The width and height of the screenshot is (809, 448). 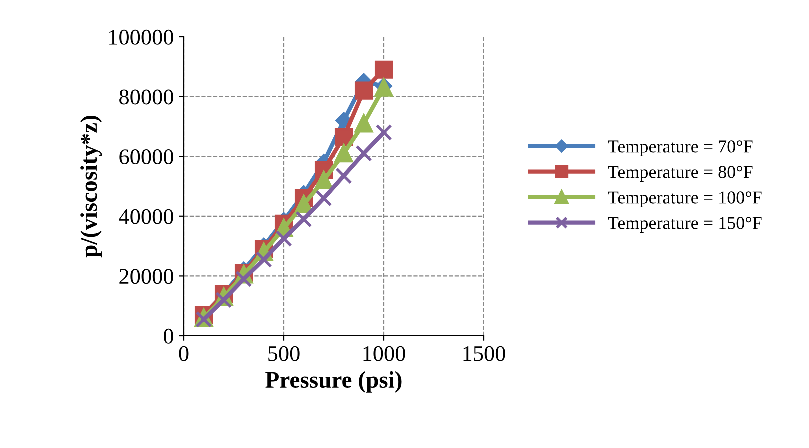 I want to click on y-axis-title: p/(viscosity*z), so click(x=91, y=187).